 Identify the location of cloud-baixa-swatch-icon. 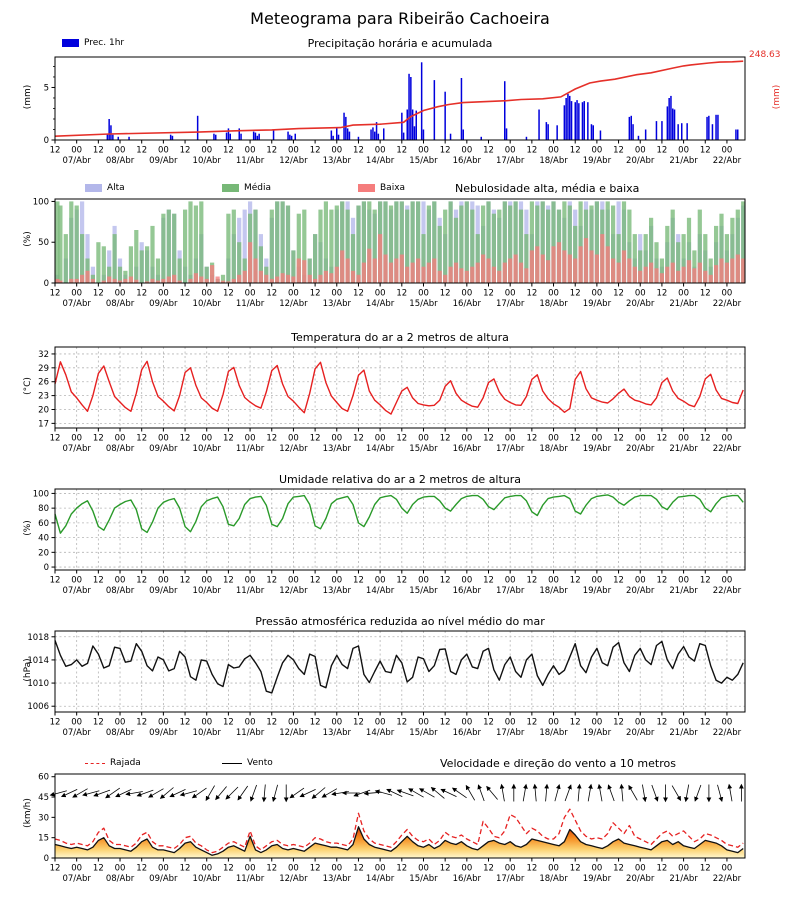
(366, 188).